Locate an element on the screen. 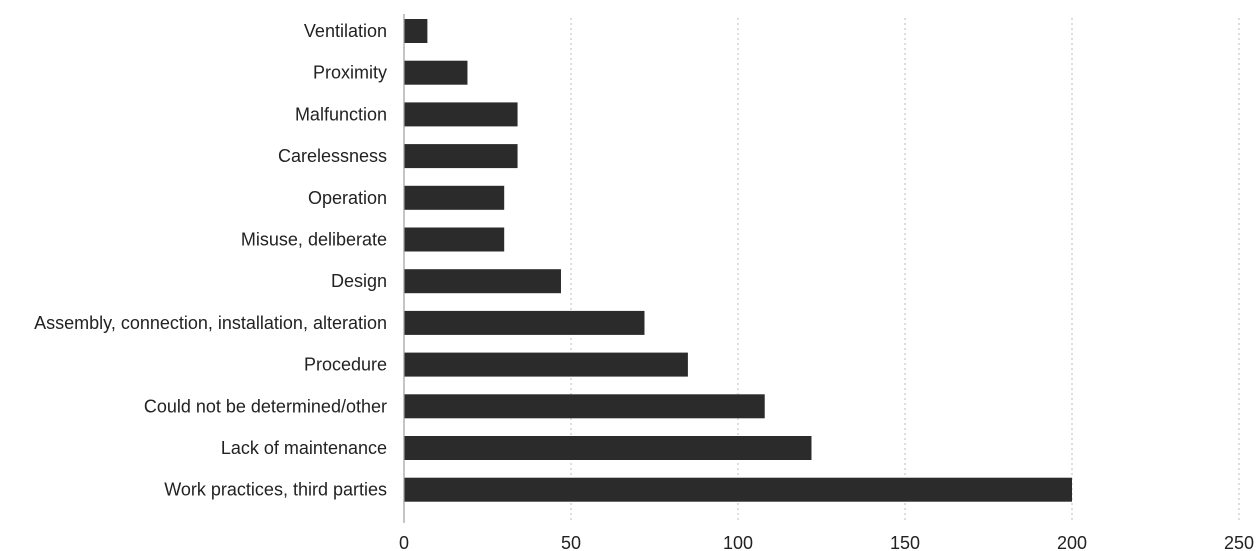 The height and width of the screenshot is (551, 1260). x-tick-label: 0 is located at coordinates (404, 542).